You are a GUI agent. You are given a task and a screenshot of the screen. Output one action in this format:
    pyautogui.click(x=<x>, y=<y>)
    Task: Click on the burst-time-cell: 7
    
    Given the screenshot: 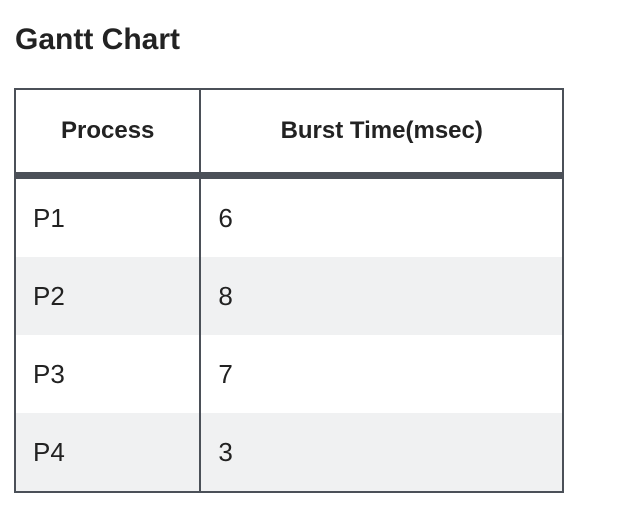 What is the action you would take?
    pyautogui.click(x=381, y=374)
    